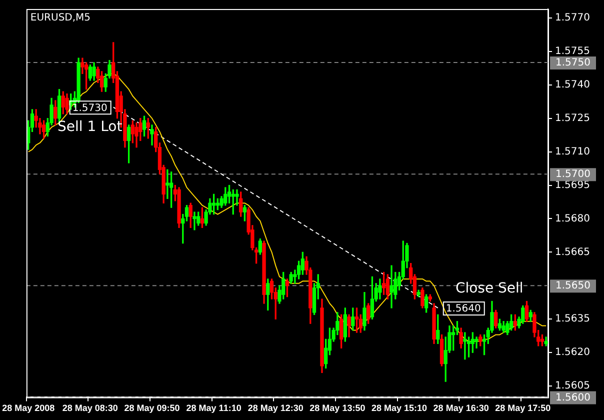 The image size is (604, 420). What do you see at coordinates (276, 408) in the screenshot?
I see `x-tick-label: 28 May 12:30` at bounding box center [276, 408].